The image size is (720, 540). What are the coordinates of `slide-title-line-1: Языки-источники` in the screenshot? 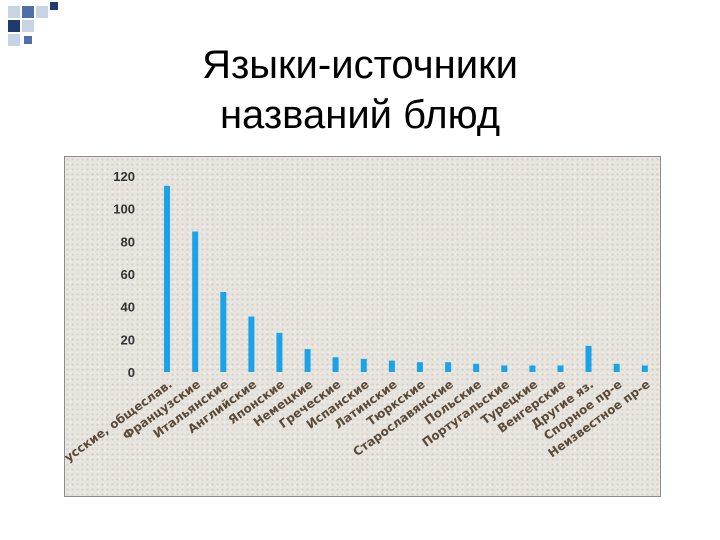 It's located at (360, 65).